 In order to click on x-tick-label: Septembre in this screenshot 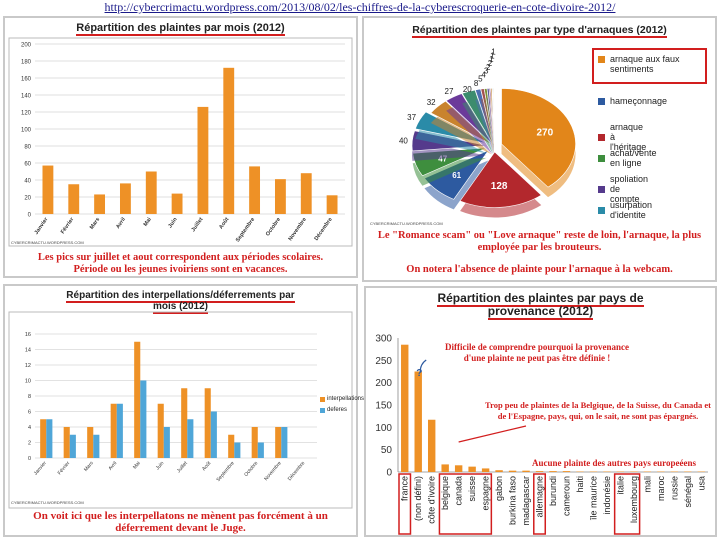, I will do `click(245, 230)`.